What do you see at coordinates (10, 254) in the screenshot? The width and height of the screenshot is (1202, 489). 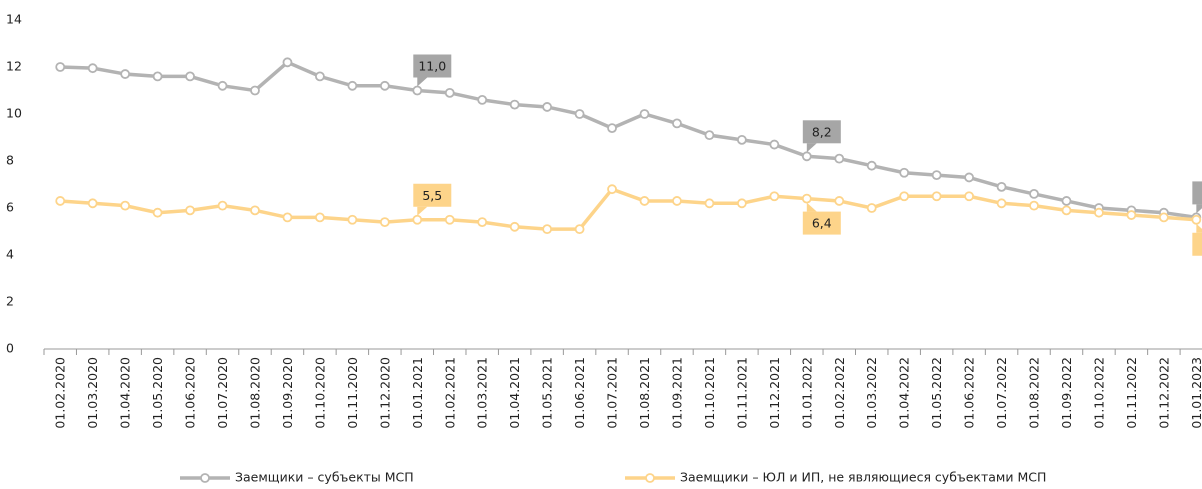 I see `y-tick-label: 4` at bounding box center [10, 254].